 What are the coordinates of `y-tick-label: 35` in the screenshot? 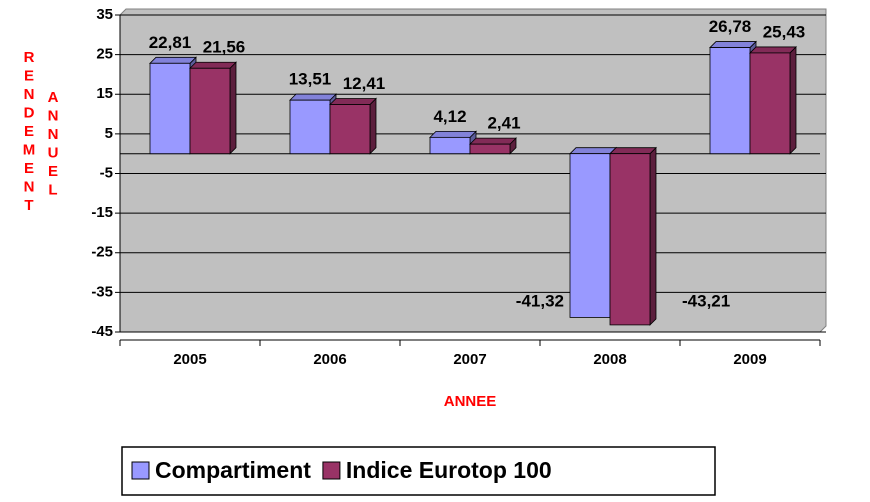 It's located at (104, 14).